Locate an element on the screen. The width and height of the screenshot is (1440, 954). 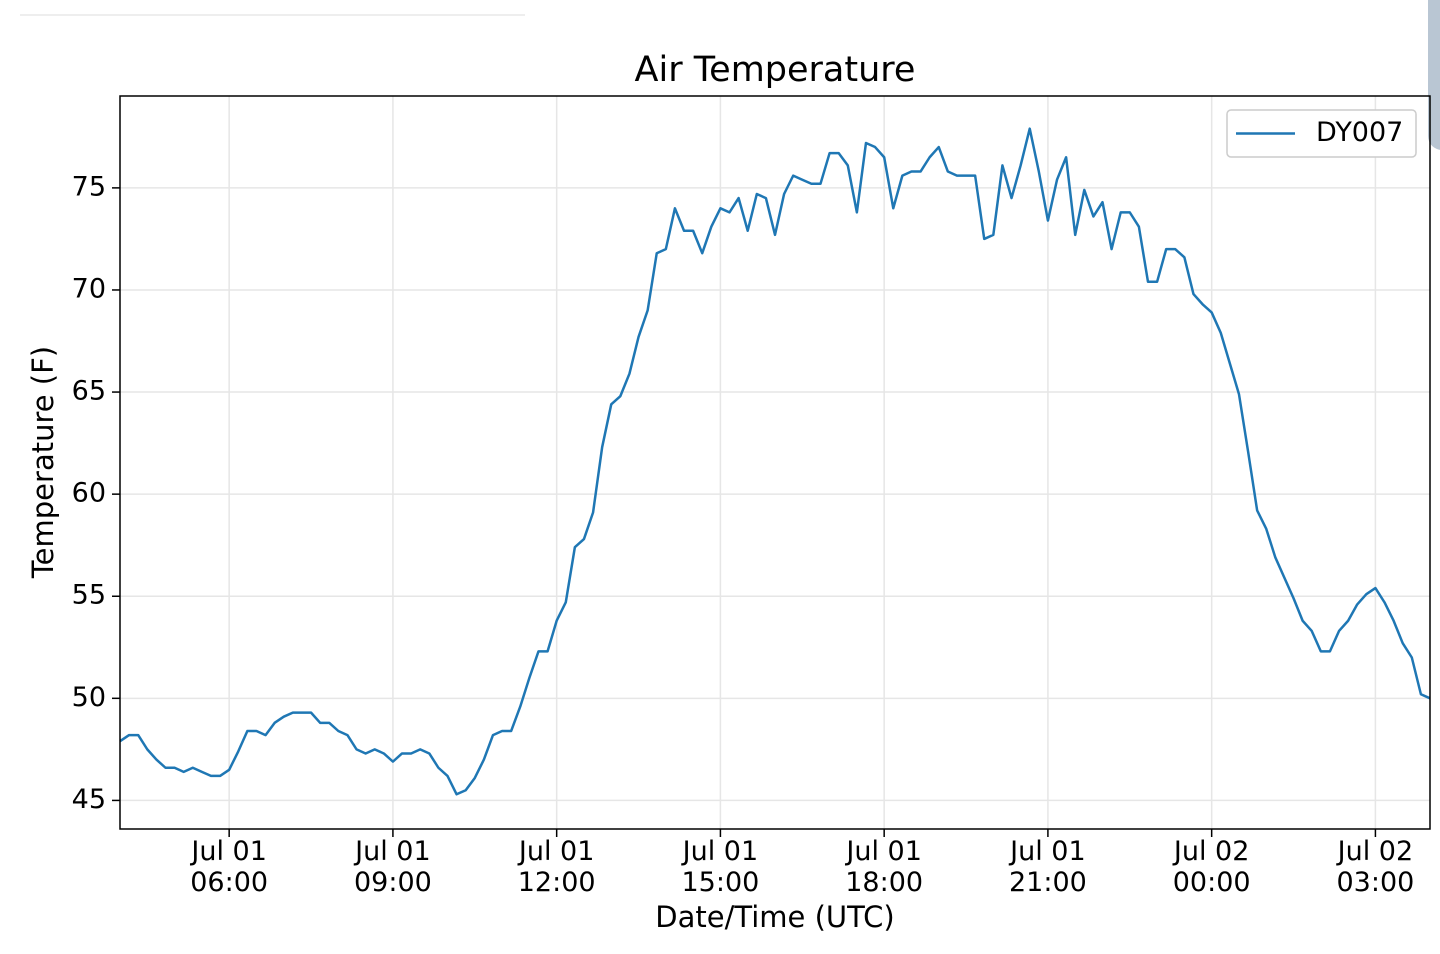
legend-label: DY007 is located at coordinates (1359, 132).